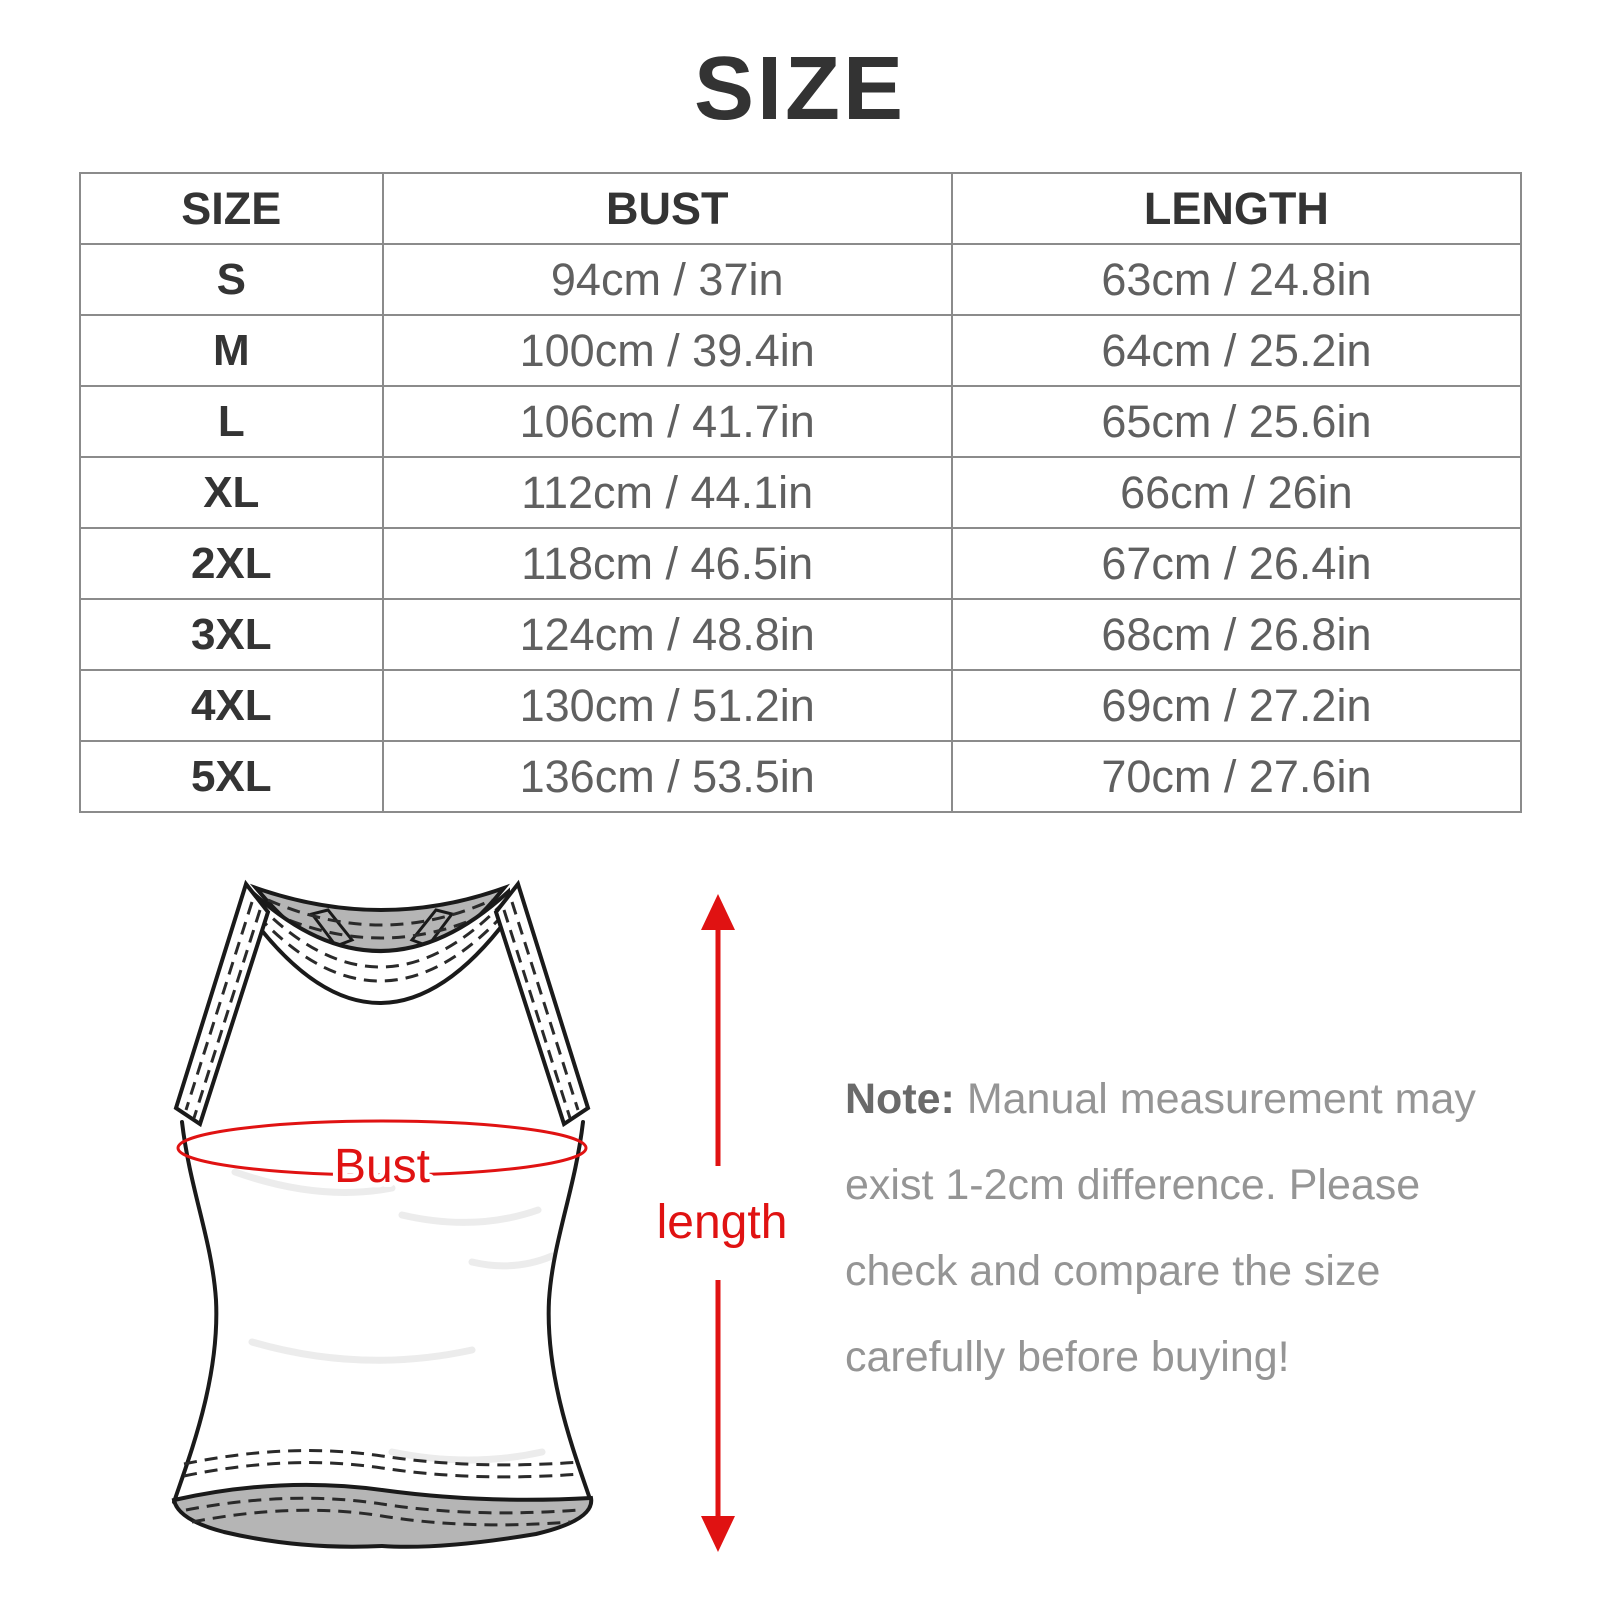 The image size is (1600, 1600). I want to click on length-cell: 65cm / 25.6in, so click(1236, 421).